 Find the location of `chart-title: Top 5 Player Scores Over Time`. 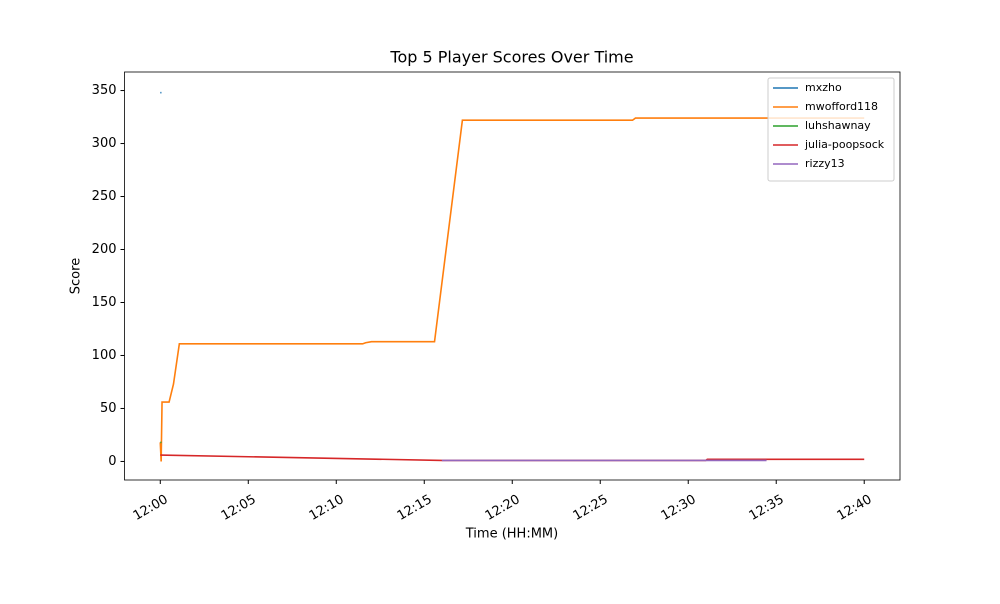

chart-title: Top 5 Player Scores Over Time is located at coordinates (511, 57).